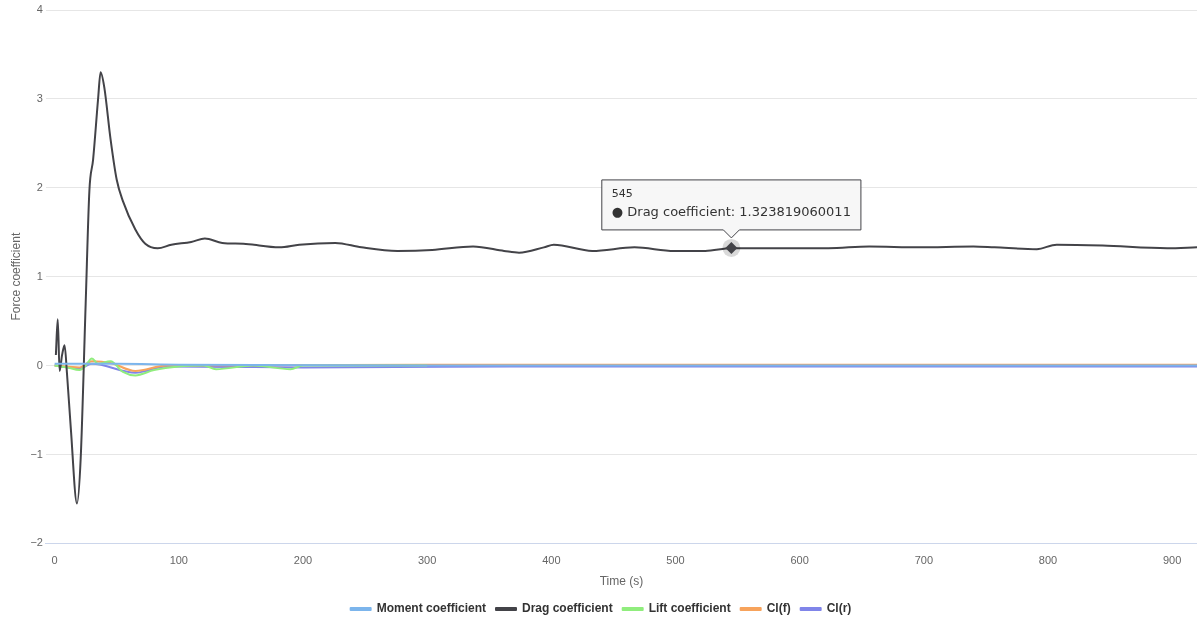 The height and width of the screenshot is (630, 1197). Describe the element at coordinates (799, 560) in the screenshot. I see `x-tick-label: 600` at that location.